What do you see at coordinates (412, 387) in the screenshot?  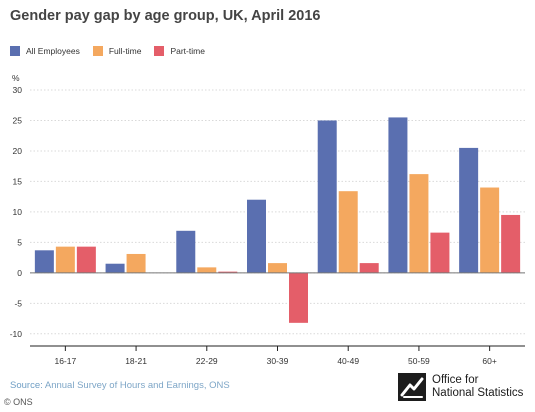 I see `ons-logo-icon` at bounding box center [412, 387].